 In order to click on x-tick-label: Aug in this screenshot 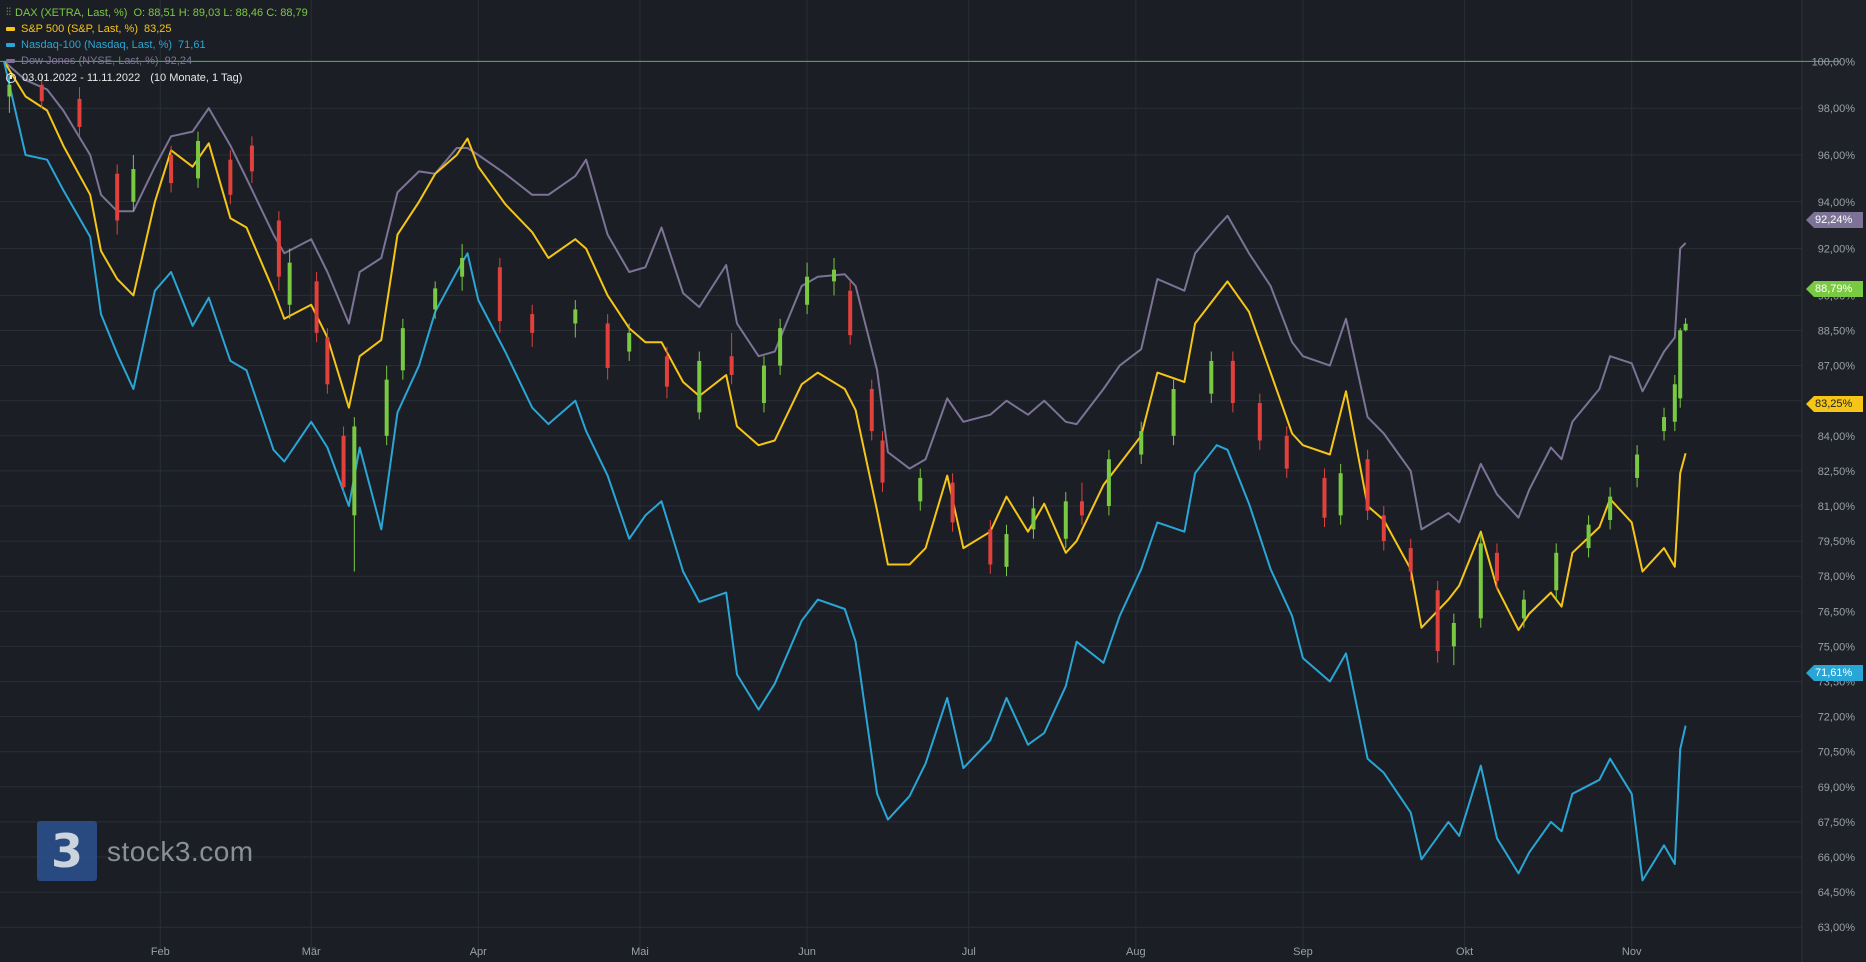, I will do `click(1136, 952)`.